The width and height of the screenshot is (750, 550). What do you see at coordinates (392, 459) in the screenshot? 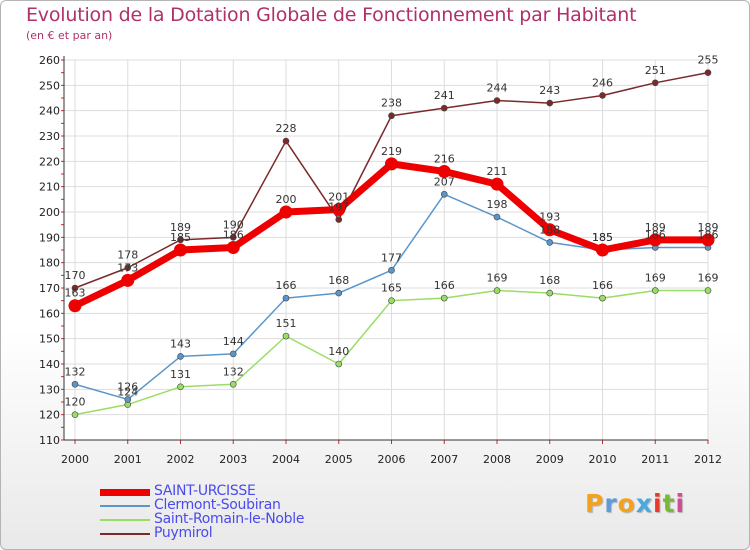
I see `x-tick-label: 2006` at bounding box center [392, 459].